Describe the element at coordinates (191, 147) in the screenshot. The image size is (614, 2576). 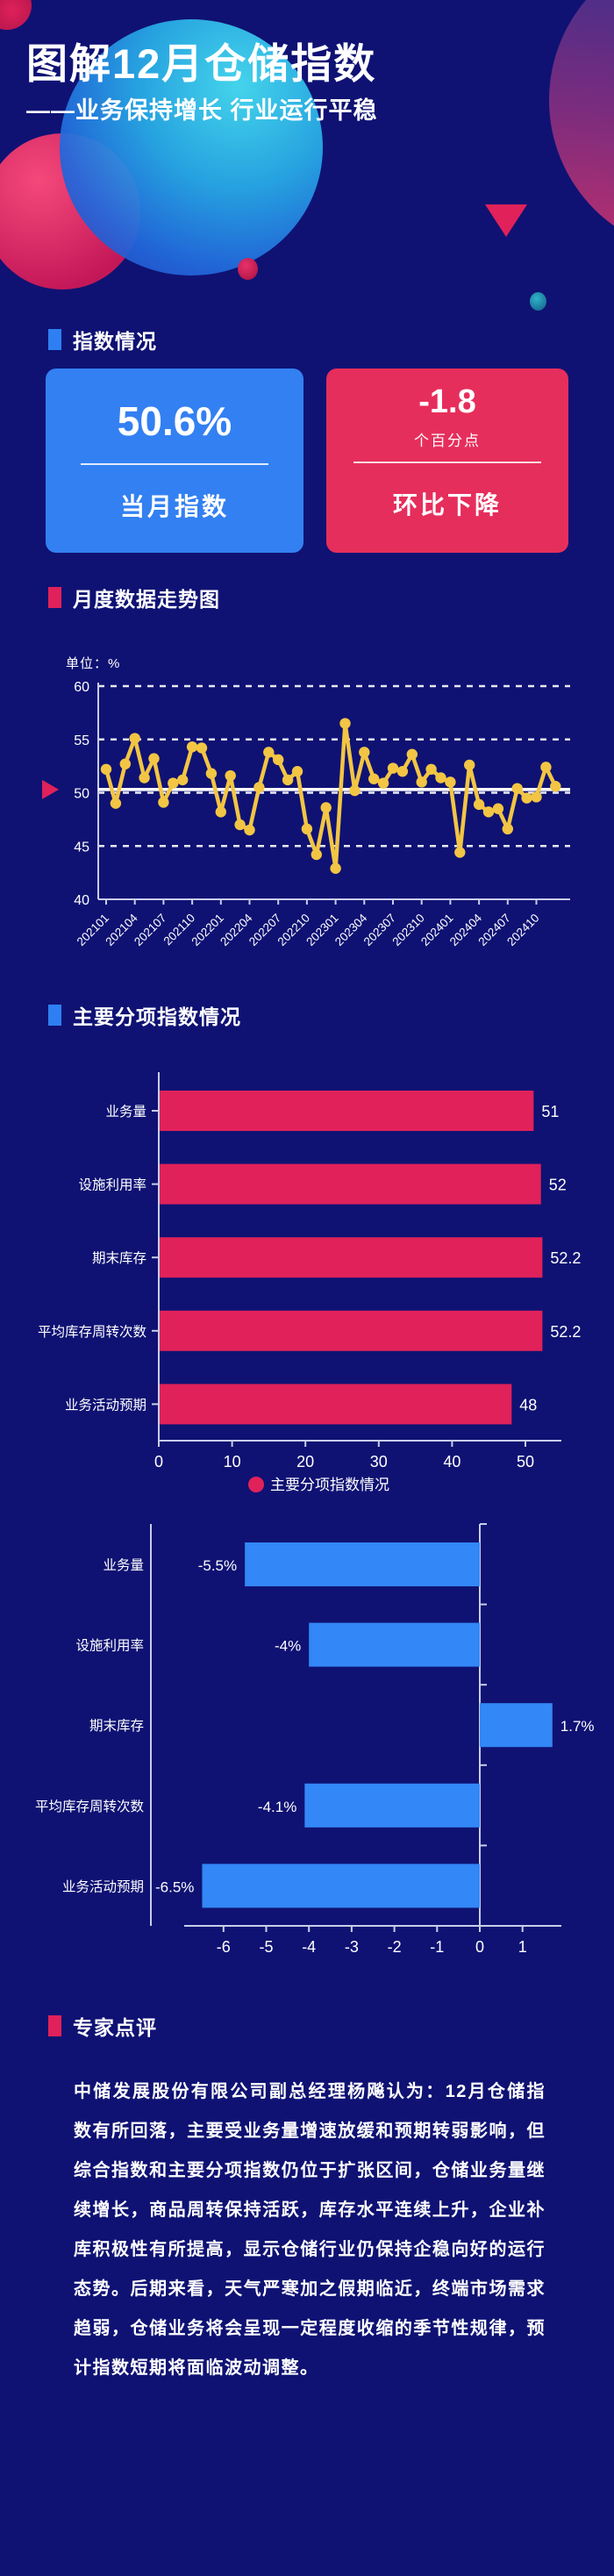
I see `cyan-gradient-circle` at that location.